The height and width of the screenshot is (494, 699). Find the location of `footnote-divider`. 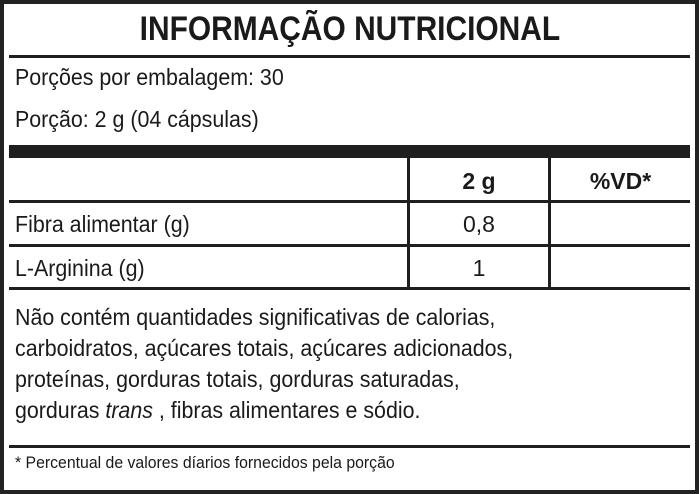

footnote-divider is located at coordinates (349, 446).